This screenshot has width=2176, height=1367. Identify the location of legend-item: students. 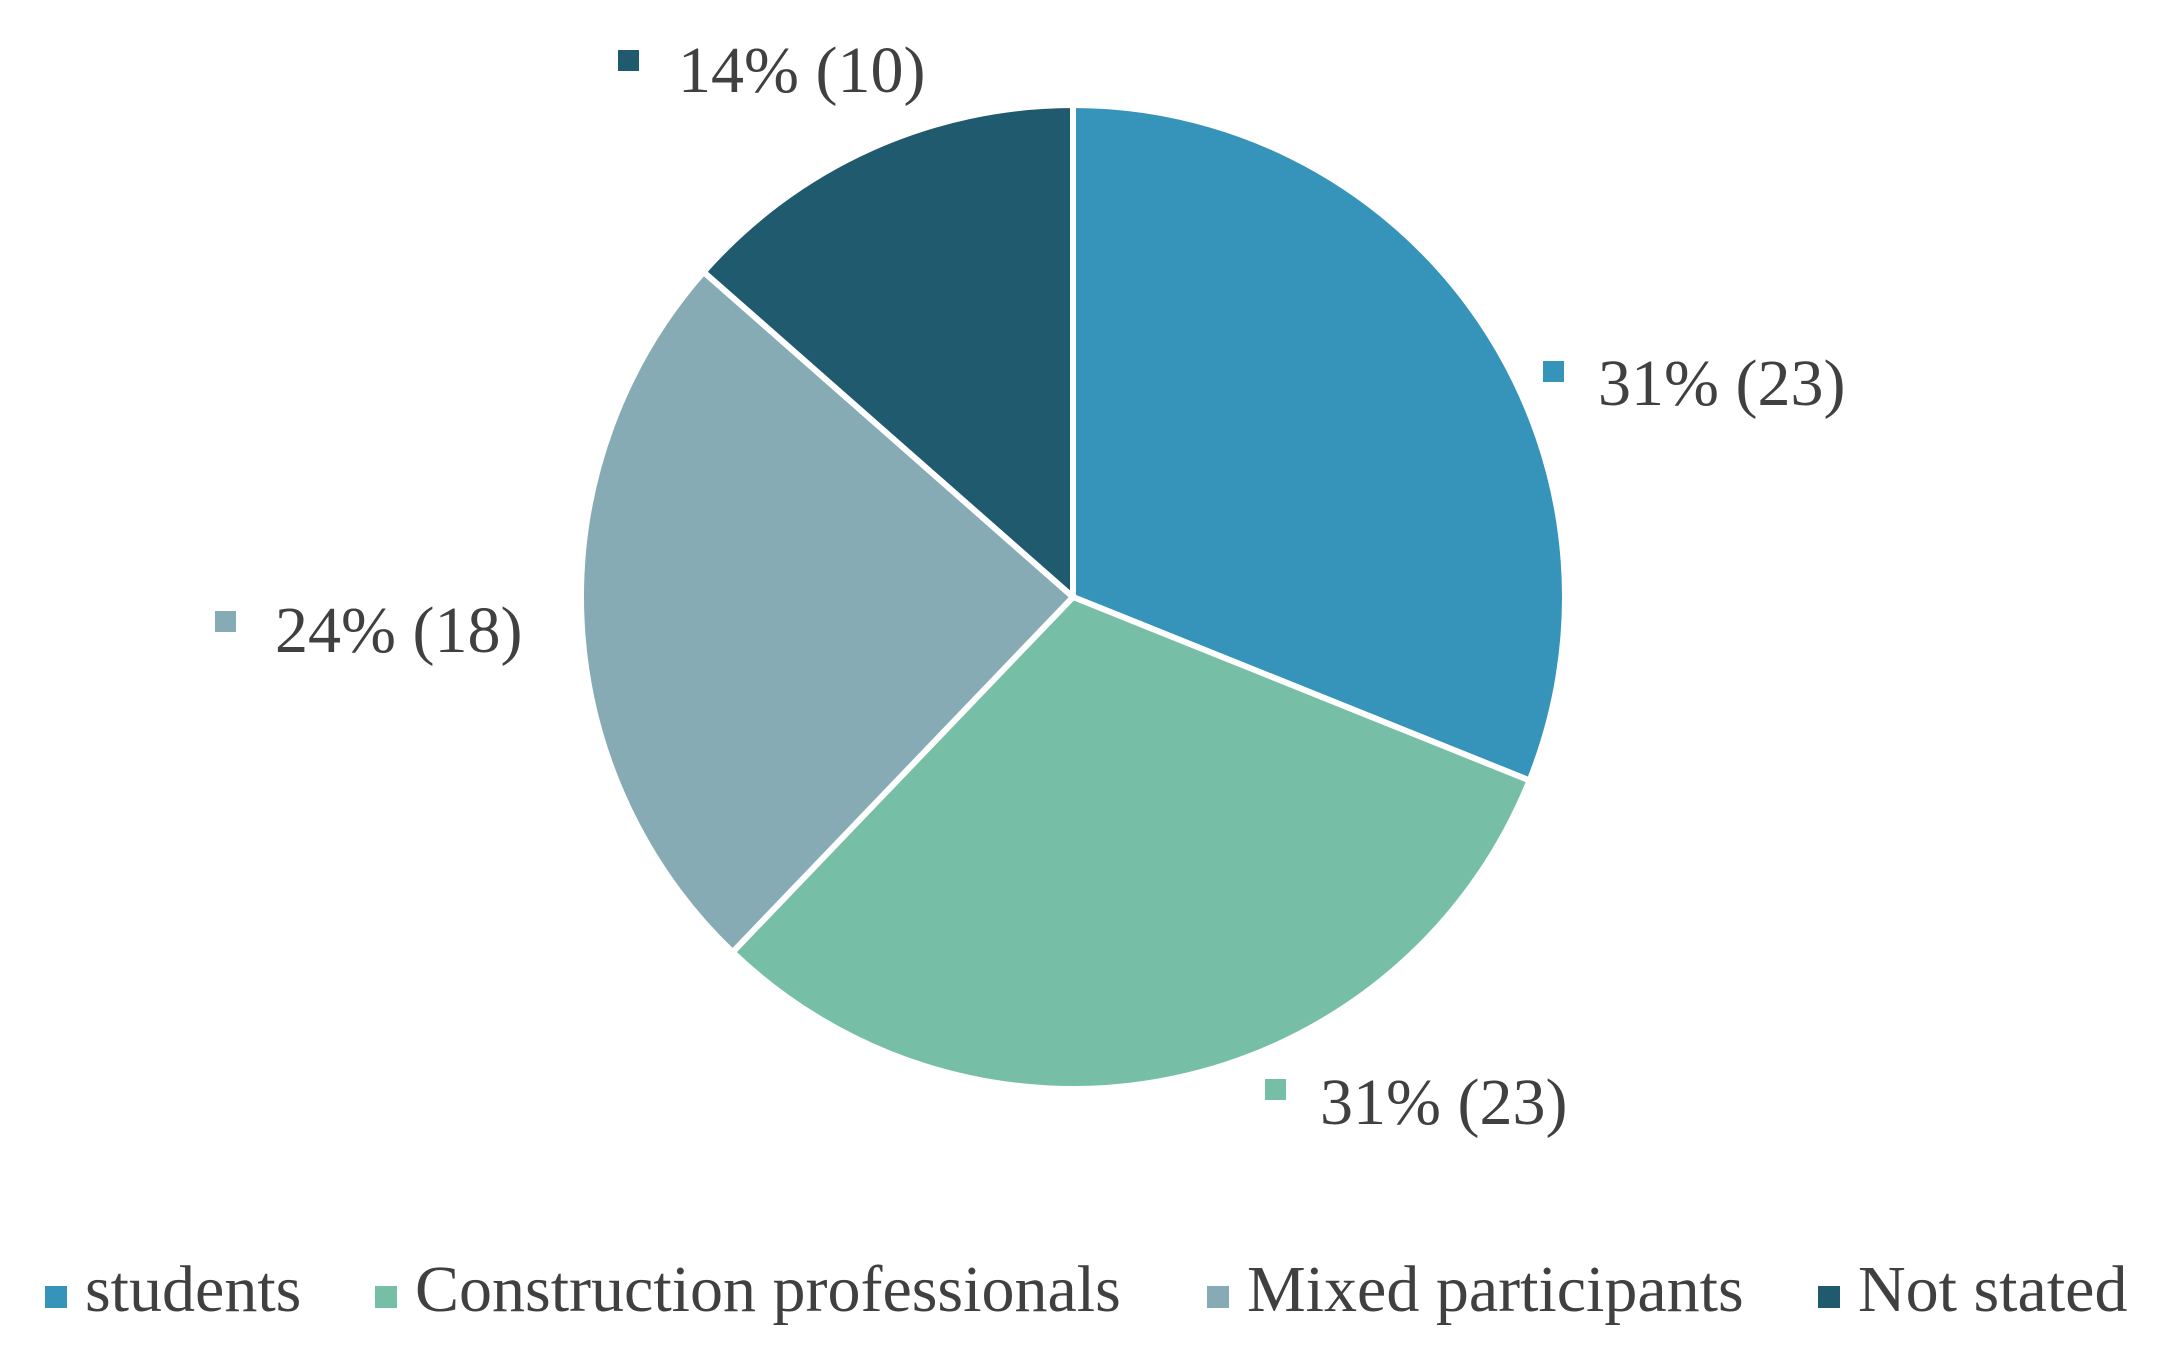
(173, 1289).